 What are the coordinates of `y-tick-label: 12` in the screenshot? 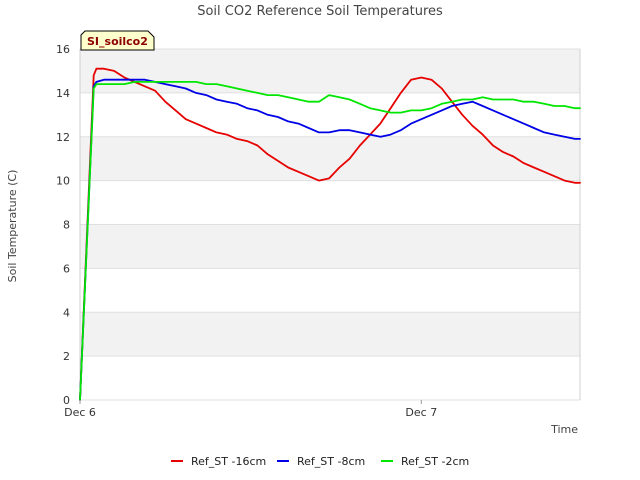 It's located at (63, 137).